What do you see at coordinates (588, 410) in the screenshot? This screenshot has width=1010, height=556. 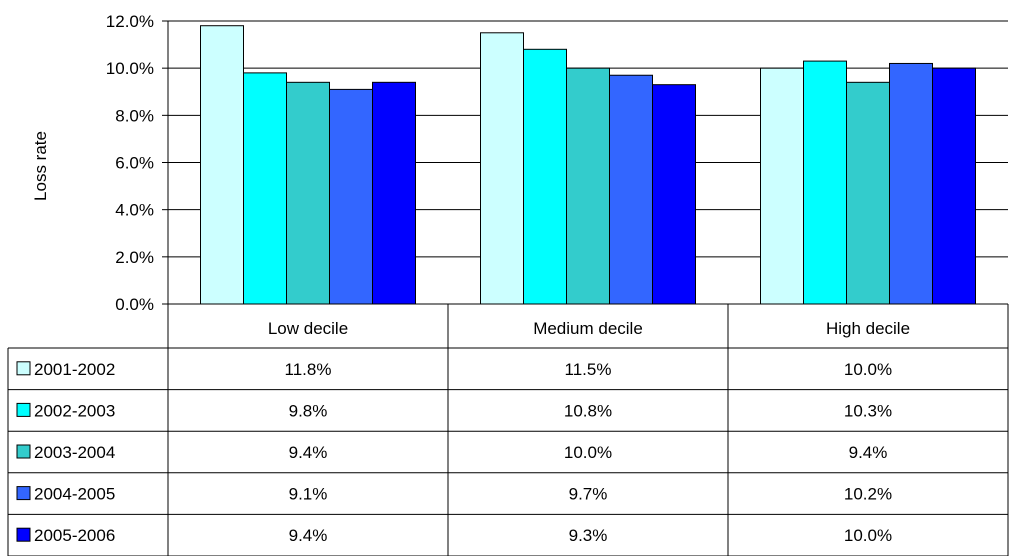 I see `table-cell-value: 10.8%` at bounding box center [588, 410].